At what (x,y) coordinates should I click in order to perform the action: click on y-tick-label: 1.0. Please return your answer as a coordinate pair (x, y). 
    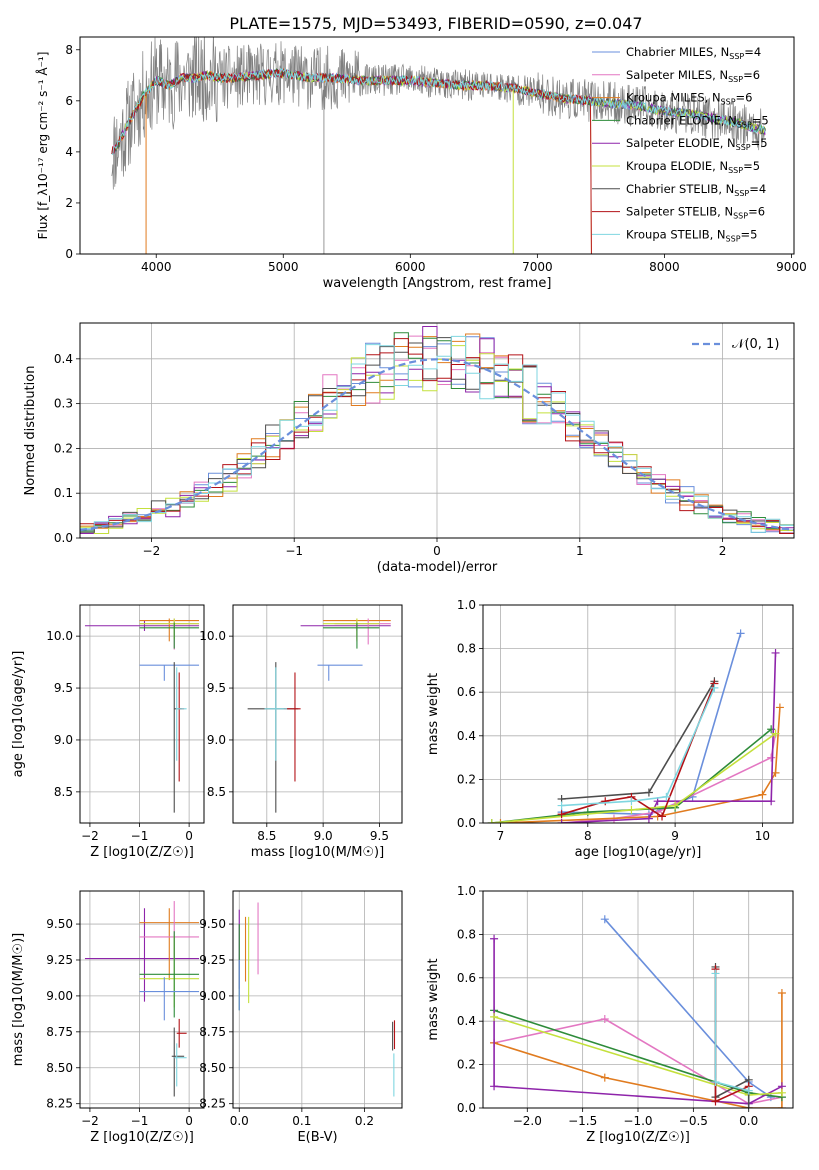
    Looking at the image, I should click on (466, 605).